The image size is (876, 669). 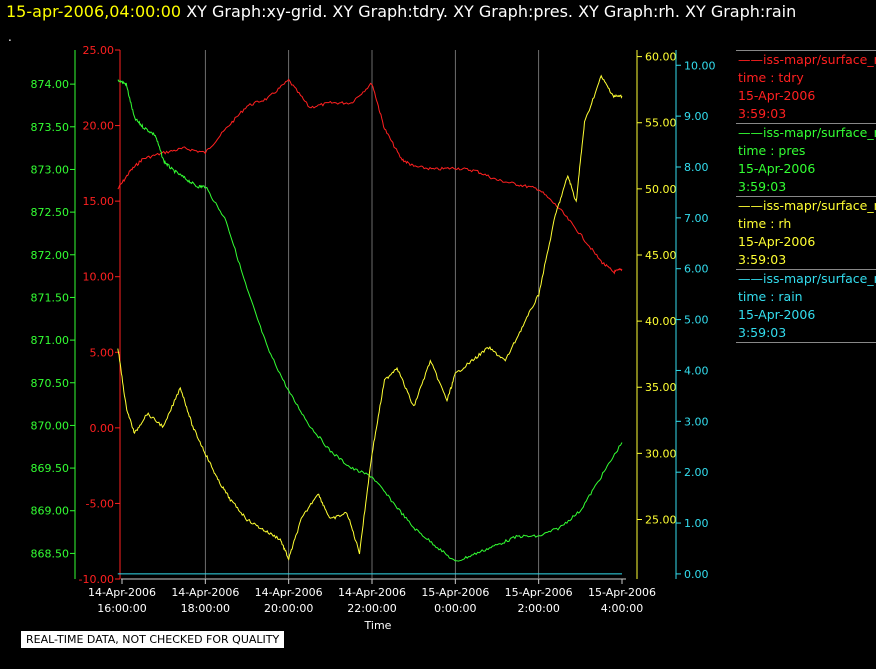 I want to click on rain-tick-label: 2.00, so click(x=696, y=472).